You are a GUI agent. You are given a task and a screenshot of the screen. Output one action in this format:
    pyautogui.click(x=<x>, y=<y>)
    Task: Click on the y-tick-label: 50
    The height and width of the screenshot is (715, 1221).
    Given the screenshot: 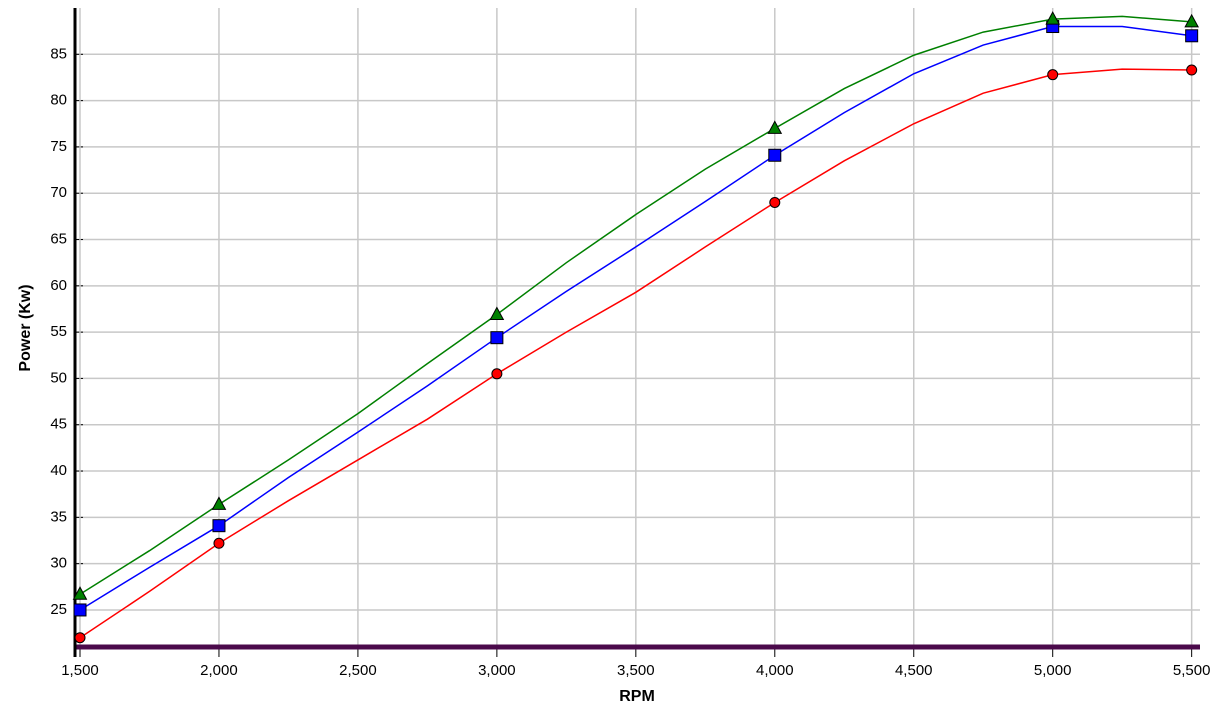 What is the action you would take?
    pyautogui.click(x=58, y=377)
    